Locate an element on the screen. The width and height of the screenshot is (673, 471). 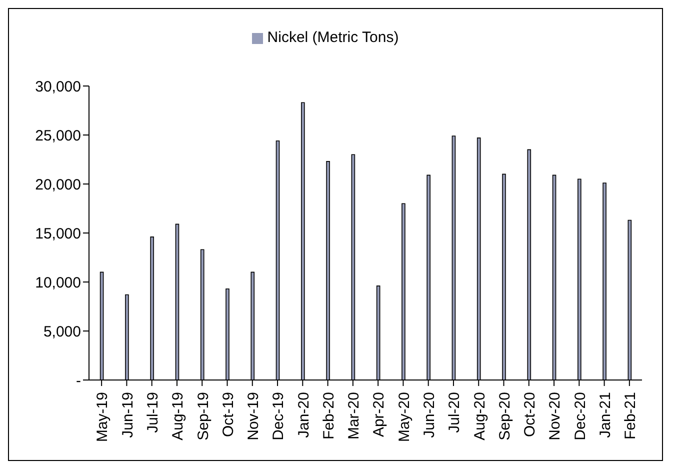
x-tick-label: Feb-20 is located at coordinates (329, 416).